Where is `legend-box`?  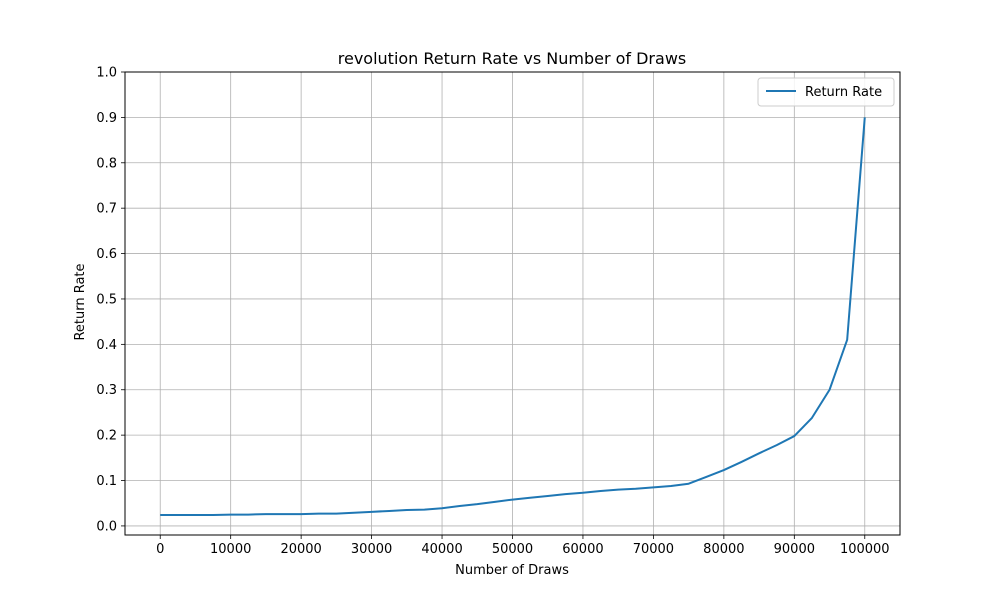 legend-box is located at coordinates (826, 92).